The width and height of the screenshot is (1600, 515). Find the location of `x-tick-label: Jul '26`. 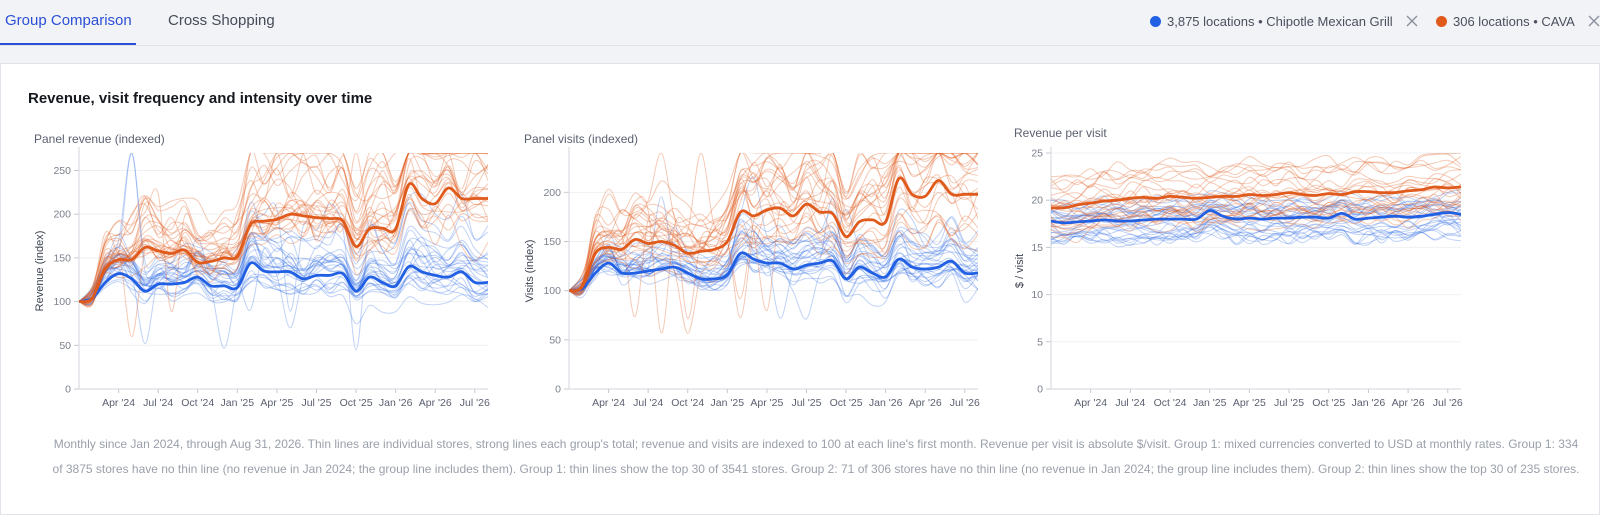

x-tick-label: Jul '26 is located at coordinates (965, 403).